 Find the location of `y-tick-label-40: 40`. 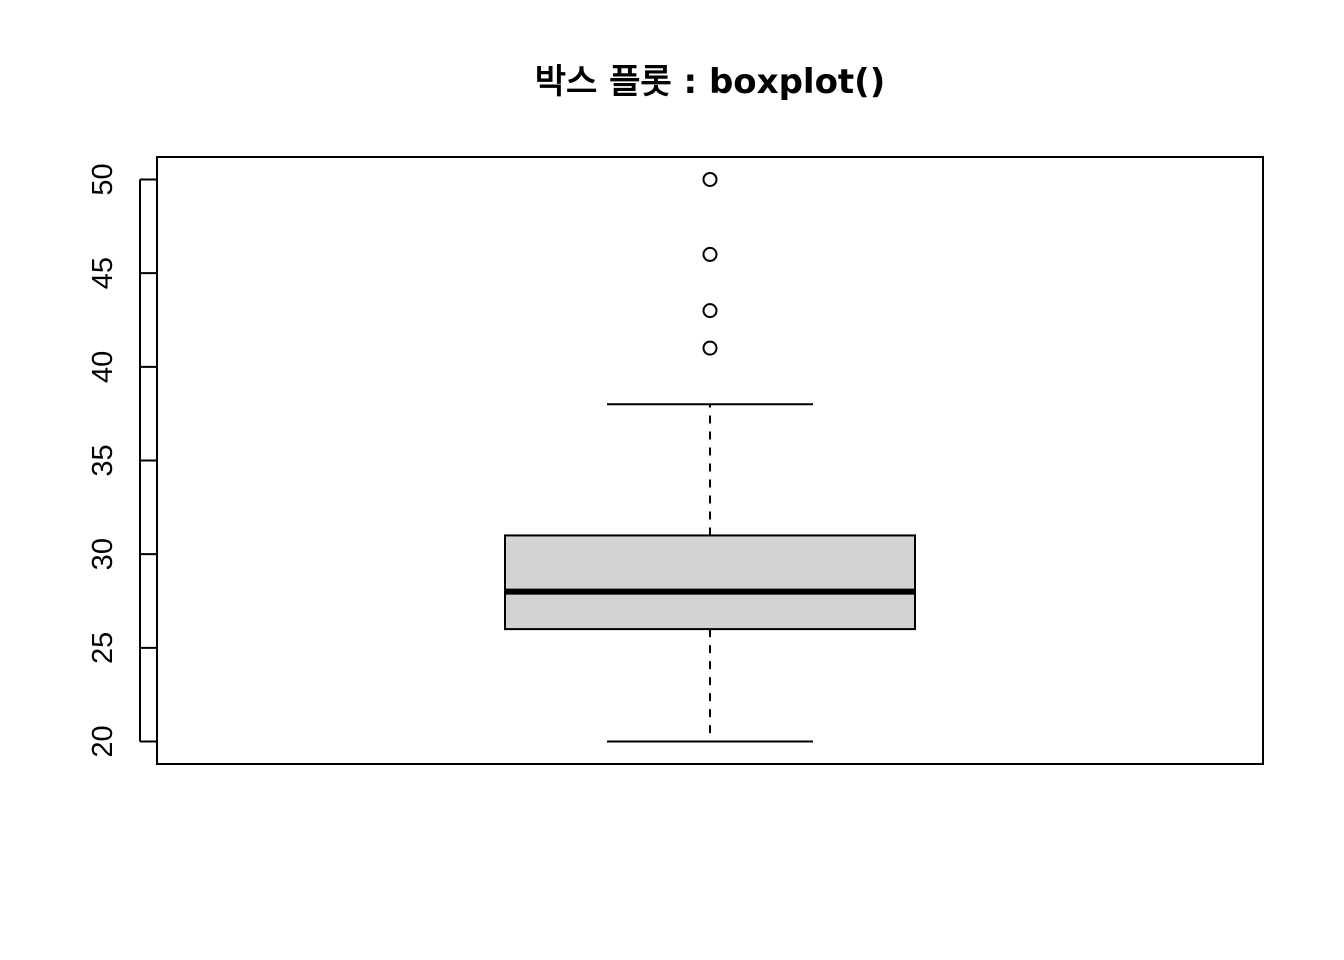

y-tick-label-40: 40 is located at coordinates (103, 367).